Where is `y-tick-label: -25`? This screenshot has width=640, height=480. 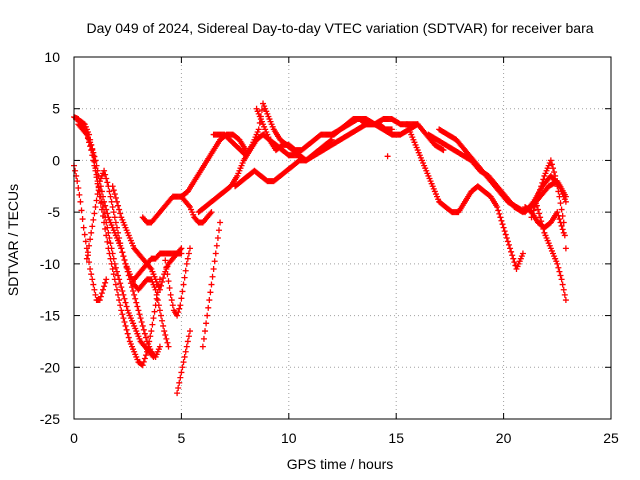 y-tick-label: -25 is located at coordinates (50, 419).